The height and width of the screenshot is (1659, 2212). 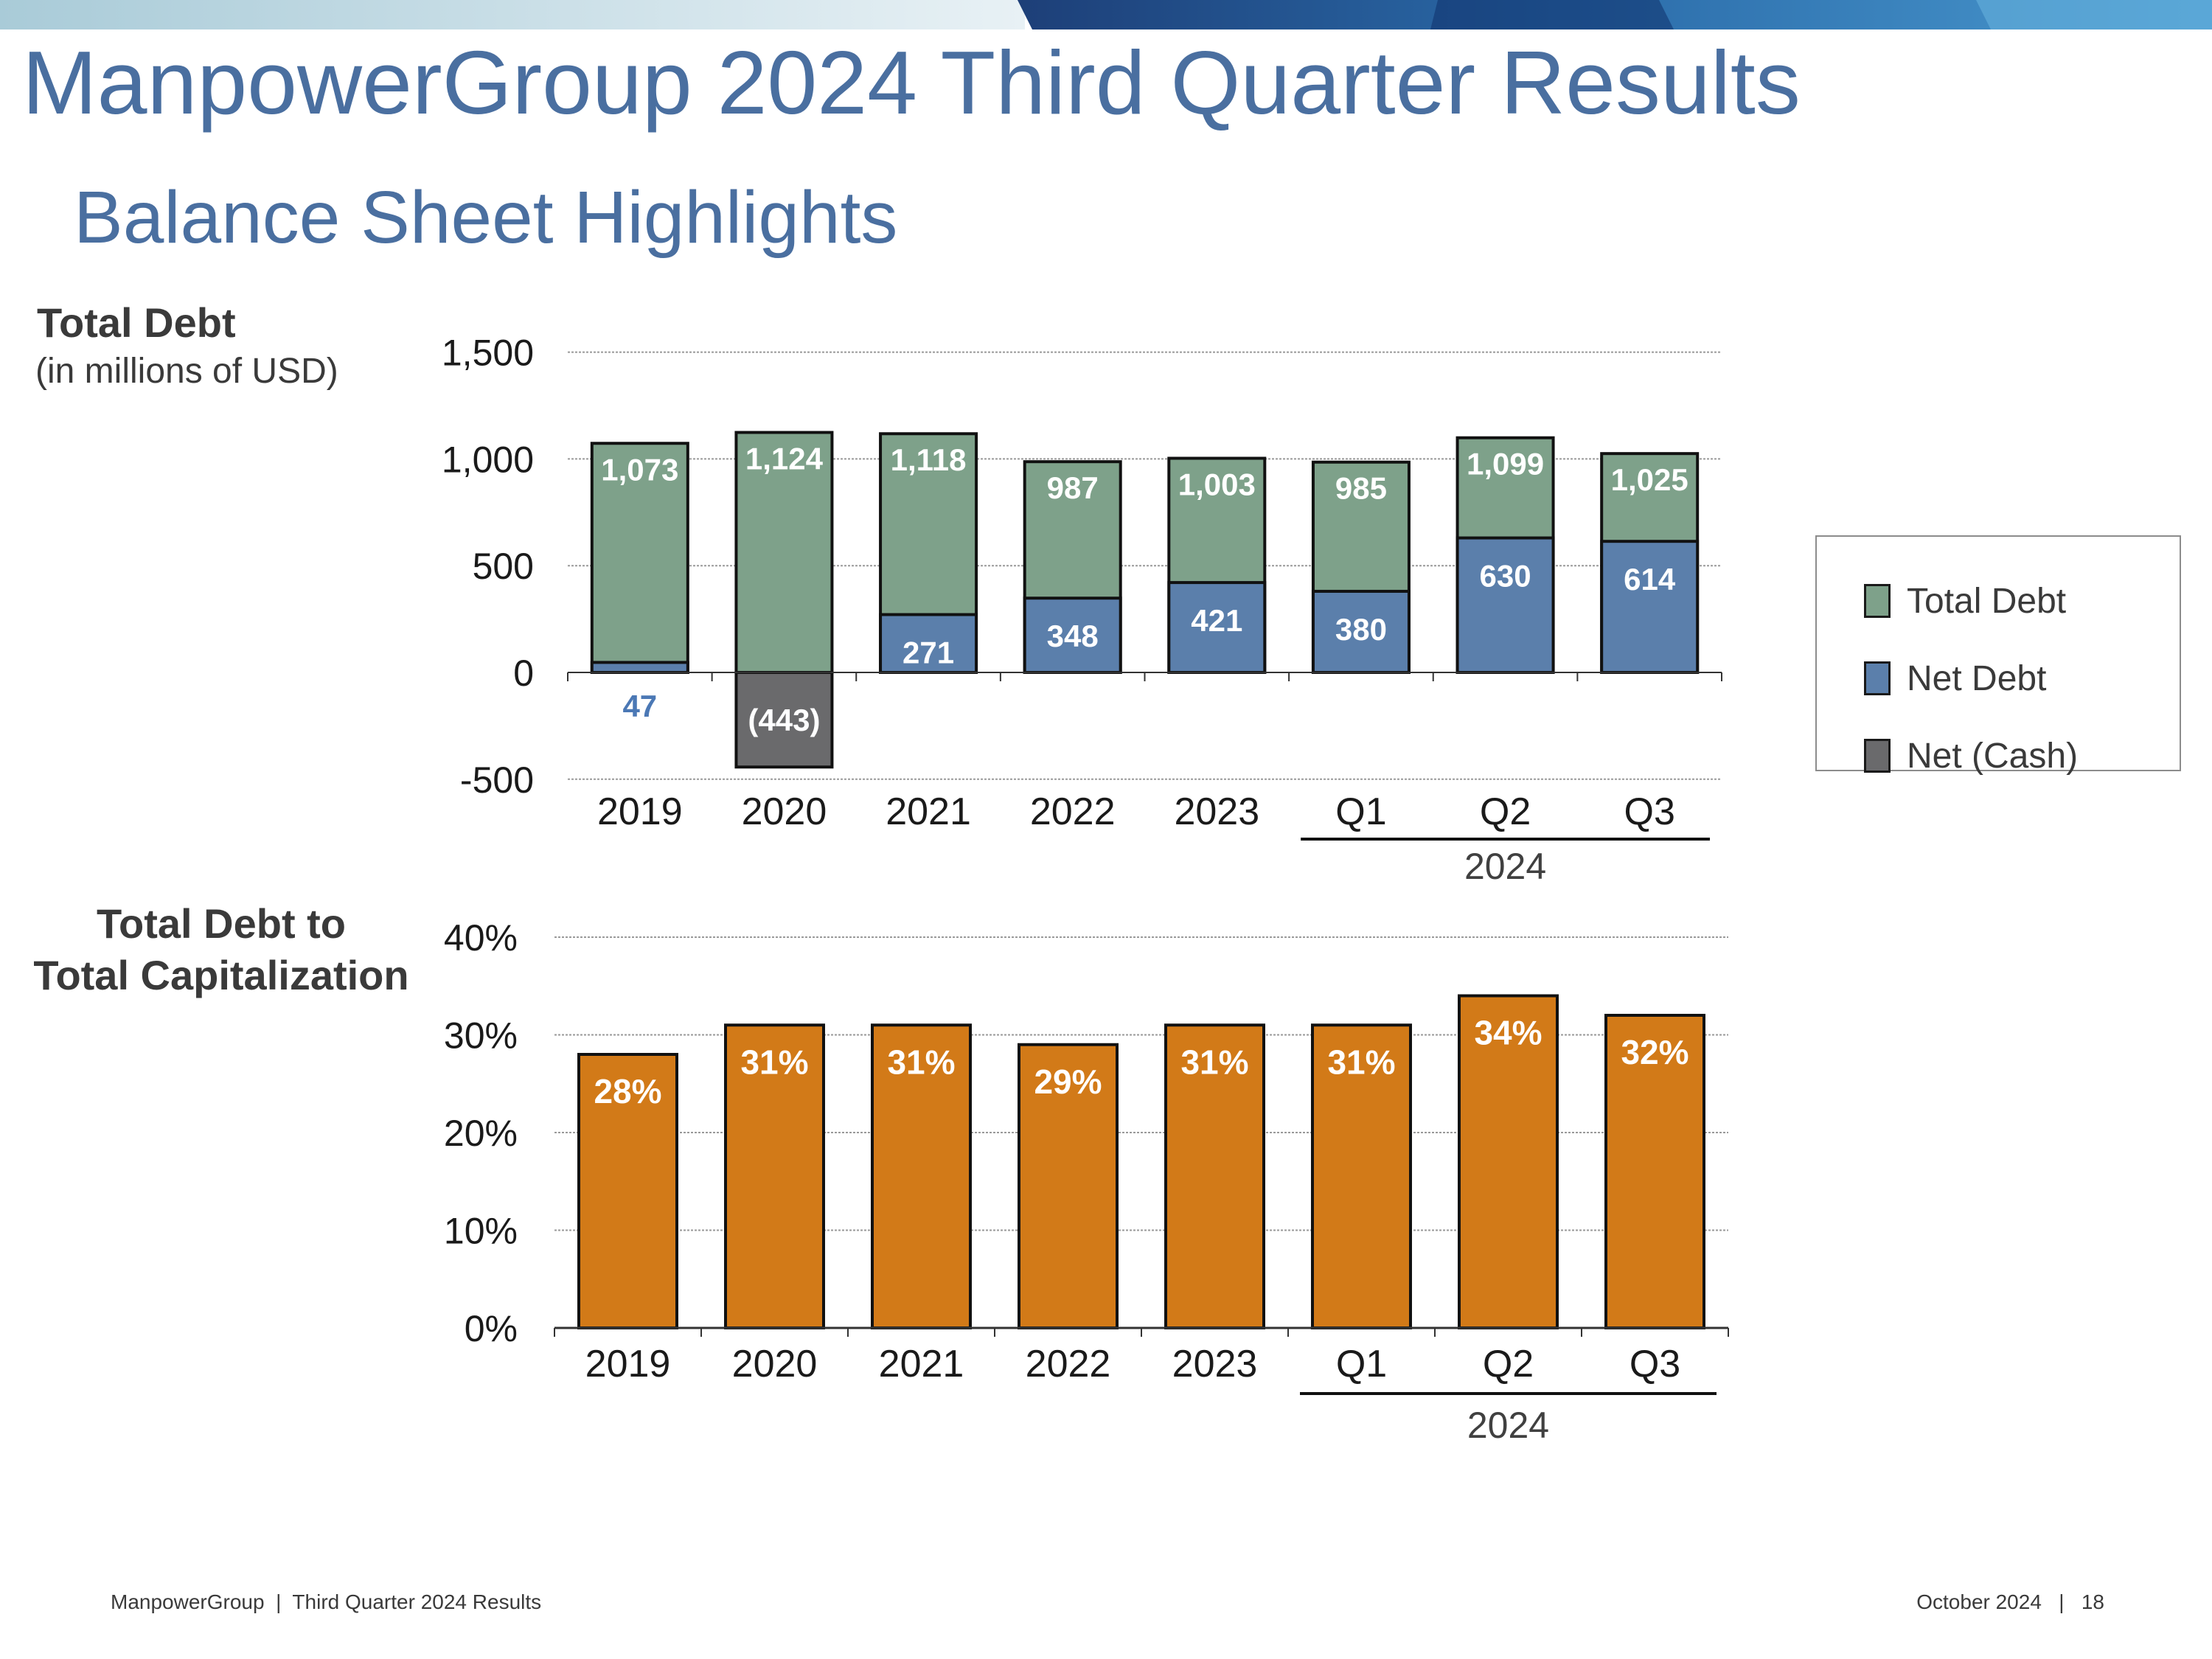 I want to click on data-label-capitalization: 34%, so click(x=1508, y=1033).